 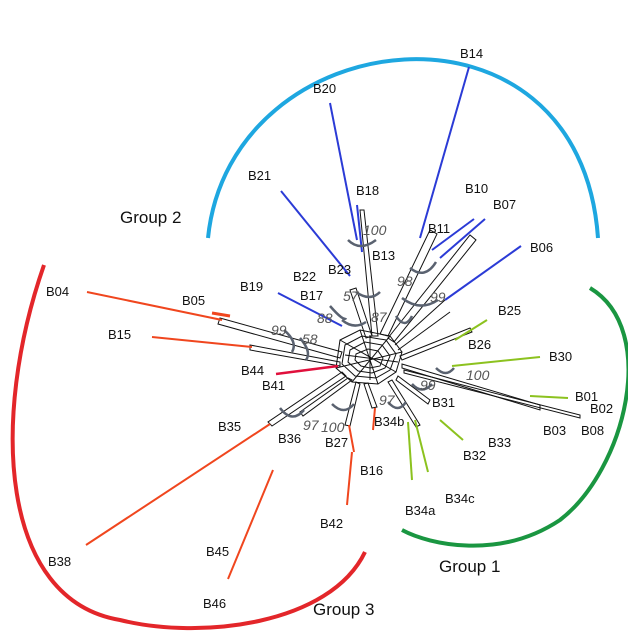 What do you see at coordinates (324, 88) in the screenshot?
I see `taxon-label-b20: B20` at bounding box center [324, 88].